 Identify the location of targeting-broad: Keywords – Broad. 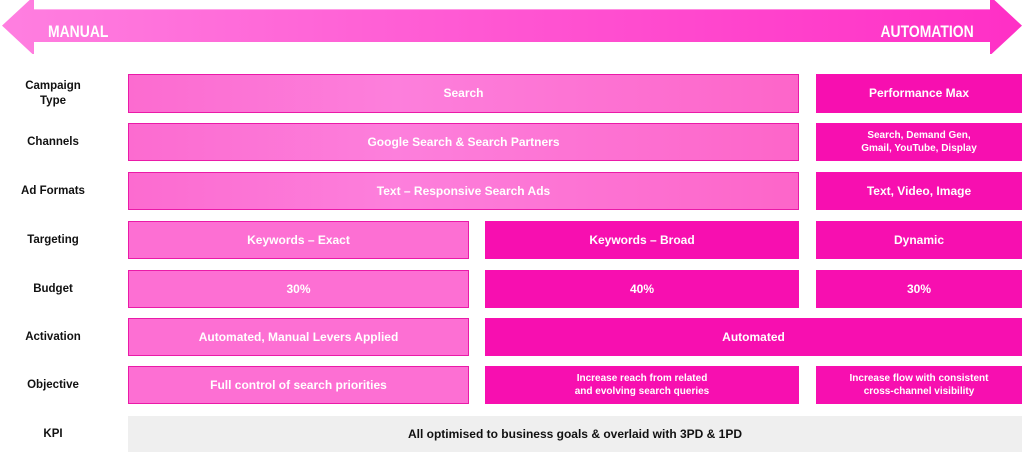
(642, 240).